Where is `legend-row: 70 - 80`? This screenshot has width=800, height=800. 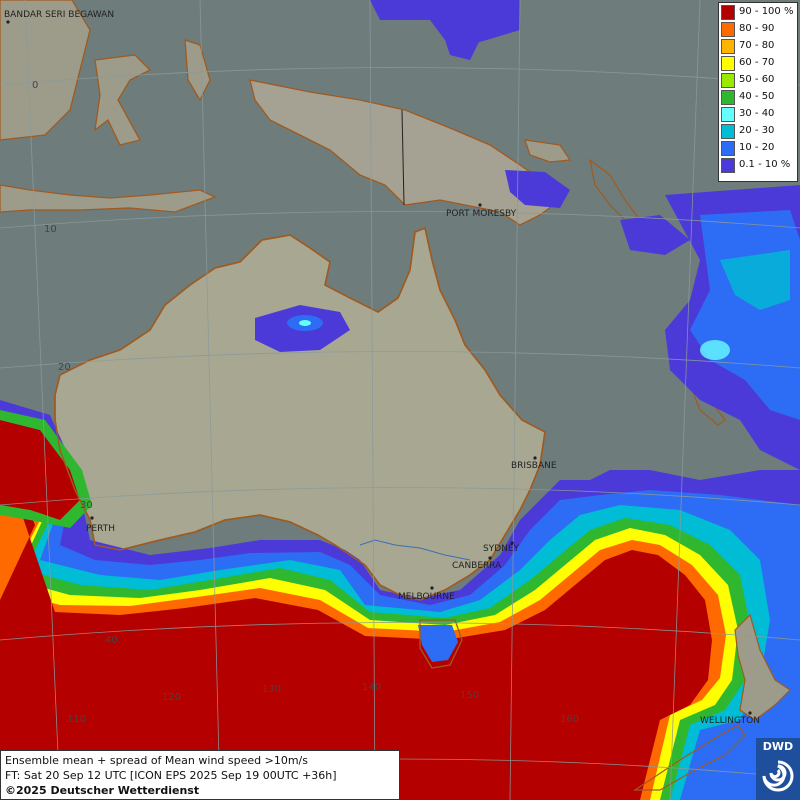 legend-row: 70 - 80 is located at coordinates (758, 46).